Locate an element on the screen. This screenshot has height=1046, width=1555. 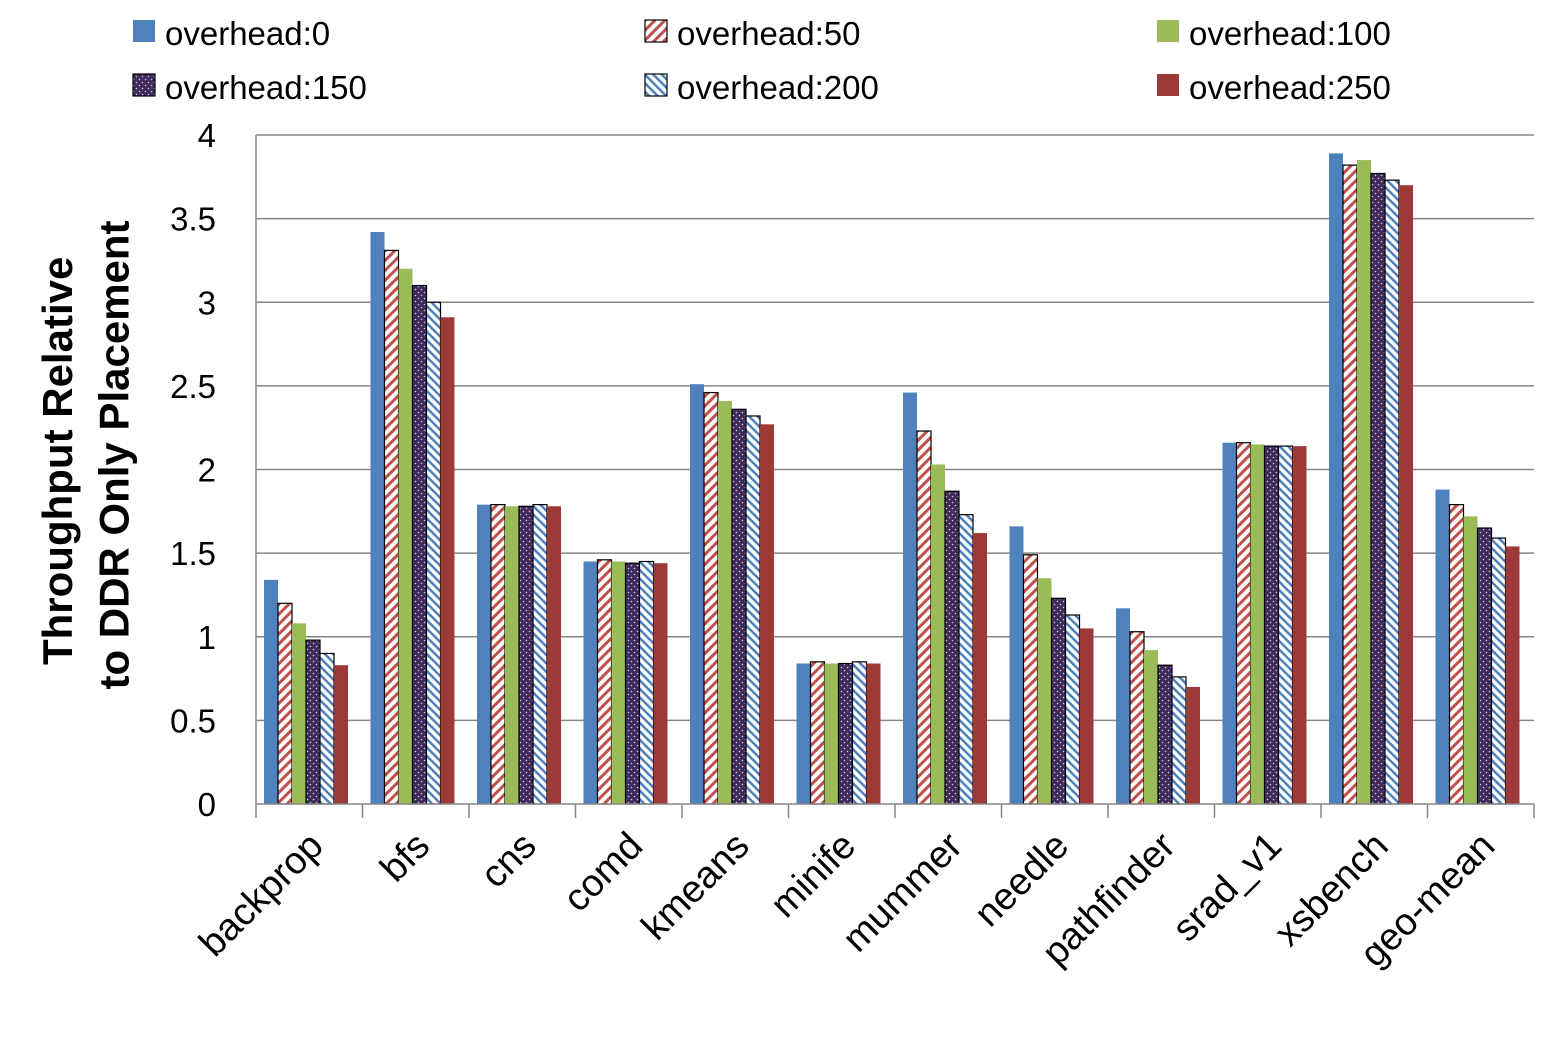
legend-label: overhead:50 is located at coordinates (768, 33).